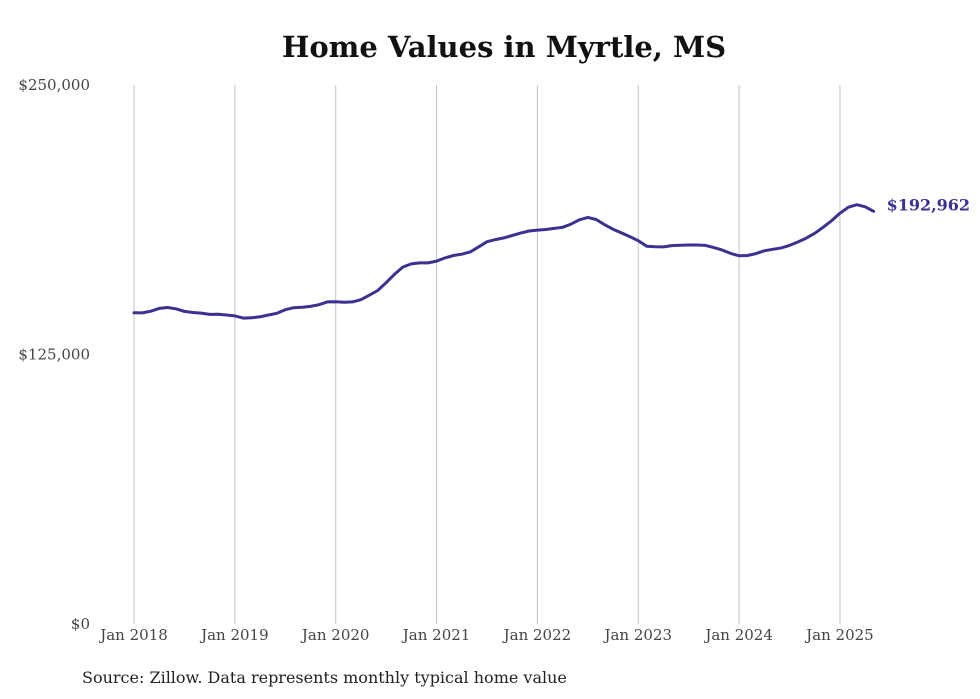 The width and height of the screenshot is (980, 699). I want to click on end-value-label: $192,962, so click(929, 204).